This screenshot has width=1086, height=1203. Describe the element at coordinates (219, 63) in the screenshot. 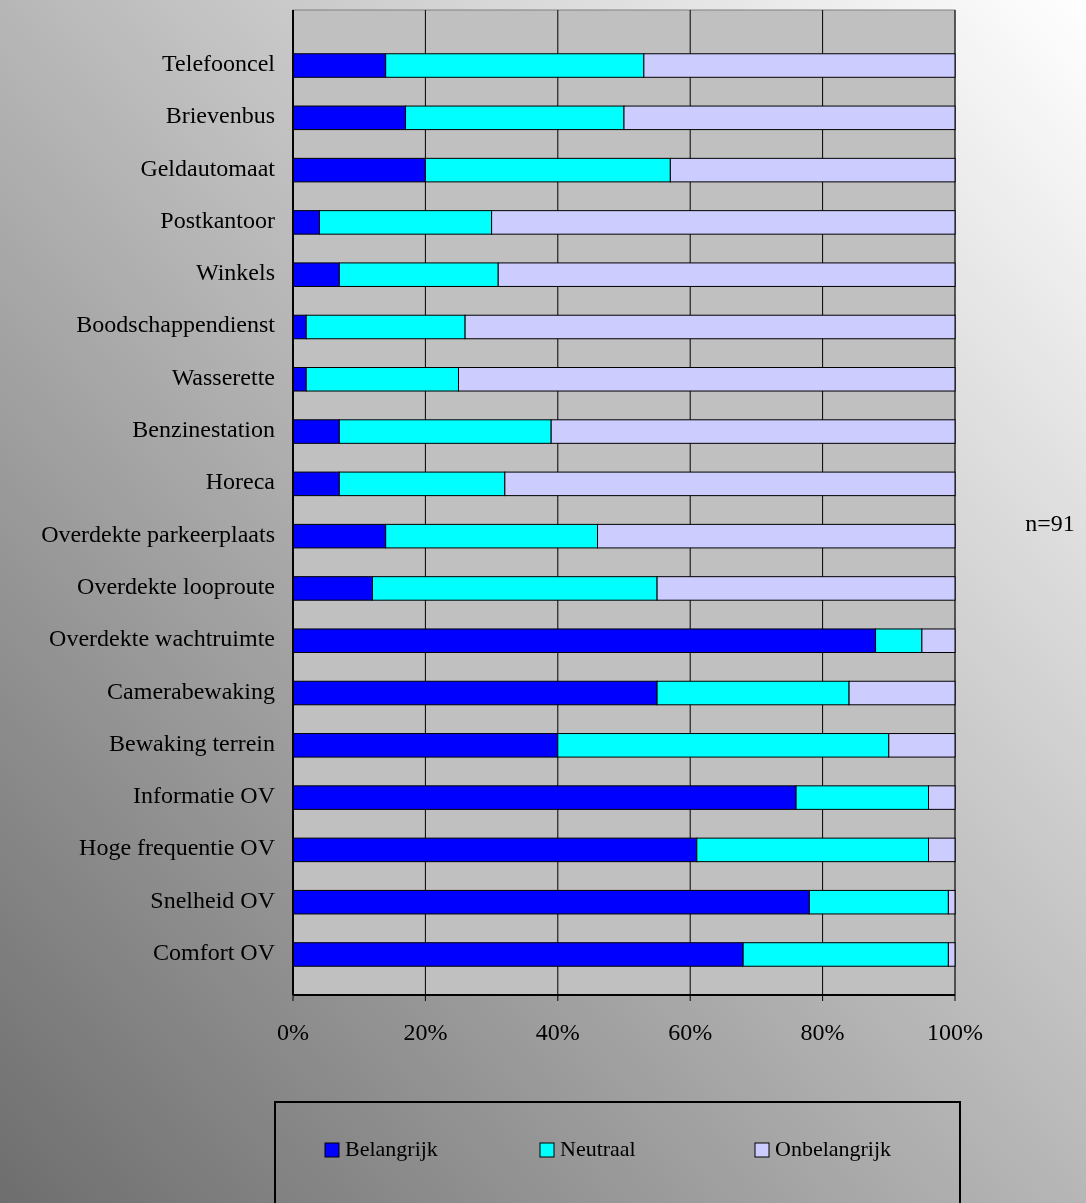

I see `y-tick-label: Telefooncel` at that location.